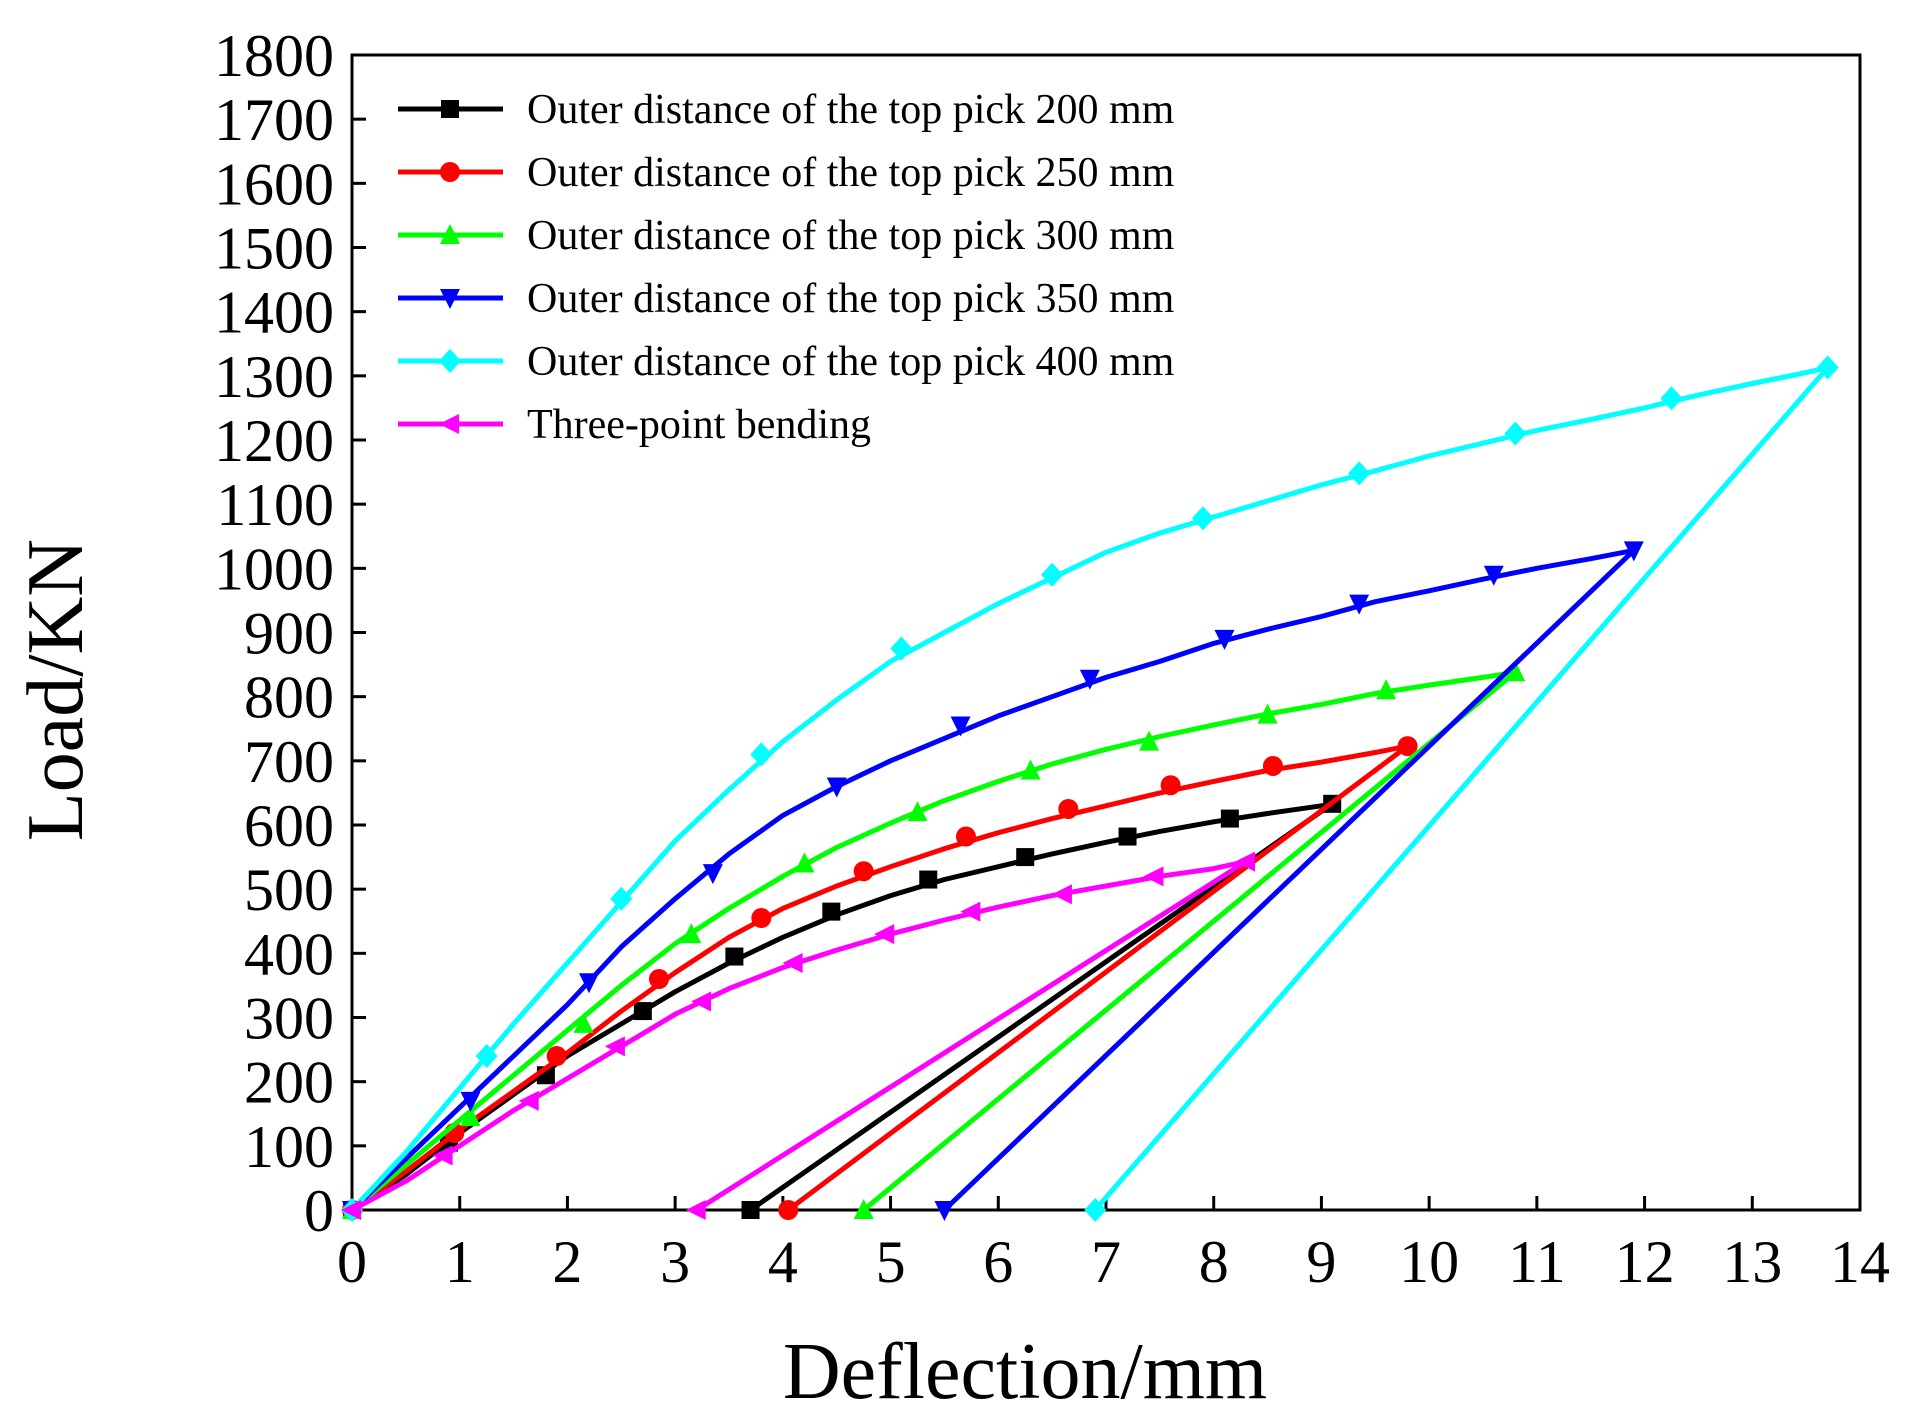 The width and height of the screenshot is (1906, 1416). What do you see at coordinates (567, 1262) in the screenshot?
I see `x-tick-label: 2` at bounding box center [567, 1262].